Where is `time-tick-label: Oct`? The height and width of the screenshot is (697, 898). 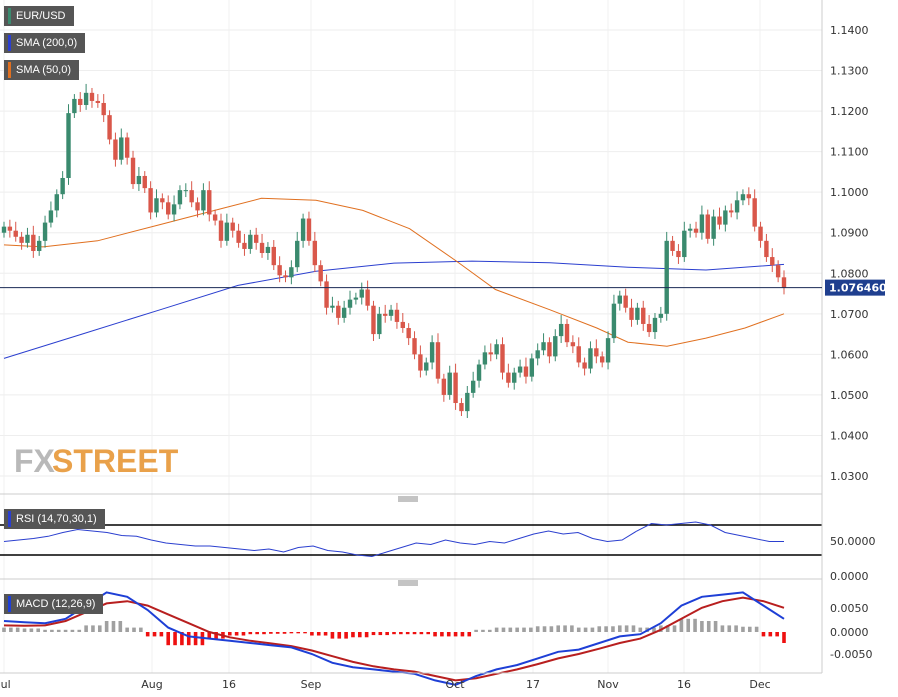
time-tick-label: Oct is located at coordinates (455, 684).